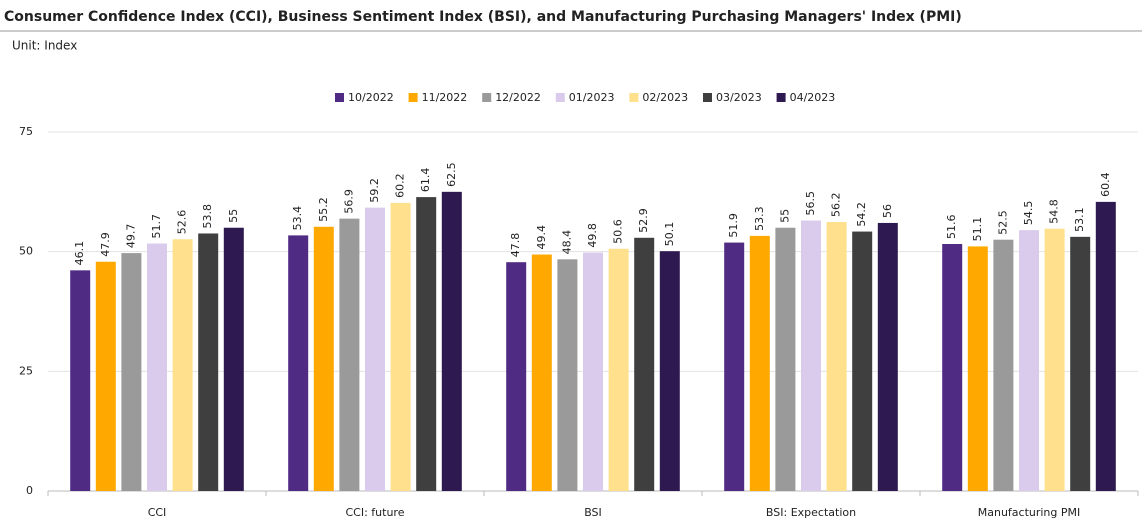 This screenshot has width=1142, height=521. What do you see at coordinates (665, 97) in the screenshot?
I see `legend-label: 02/2023` at bounding box center [665, 97].